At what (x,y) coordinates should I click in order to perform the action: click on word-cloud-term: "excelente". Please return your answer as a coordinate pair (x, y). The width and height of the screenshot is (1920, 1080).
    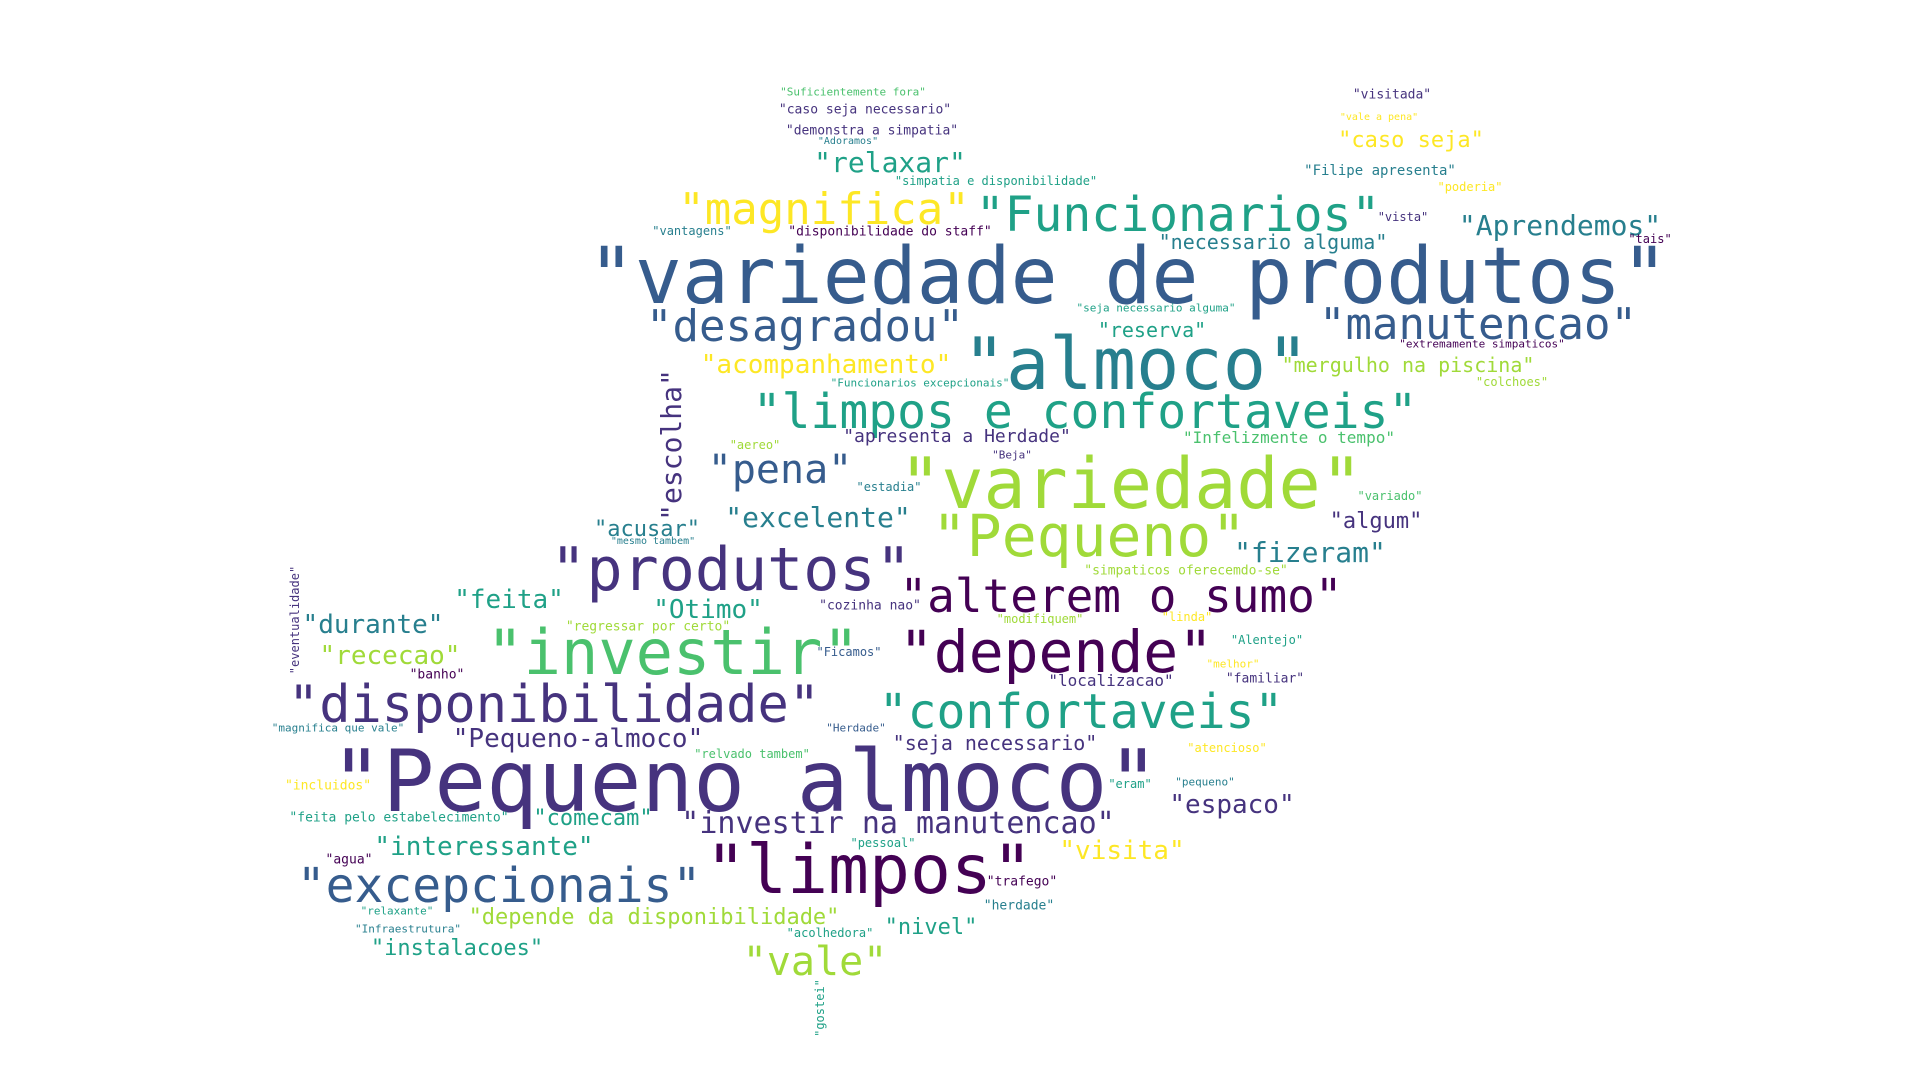
    Looking at the image, I should click on (818, 517).